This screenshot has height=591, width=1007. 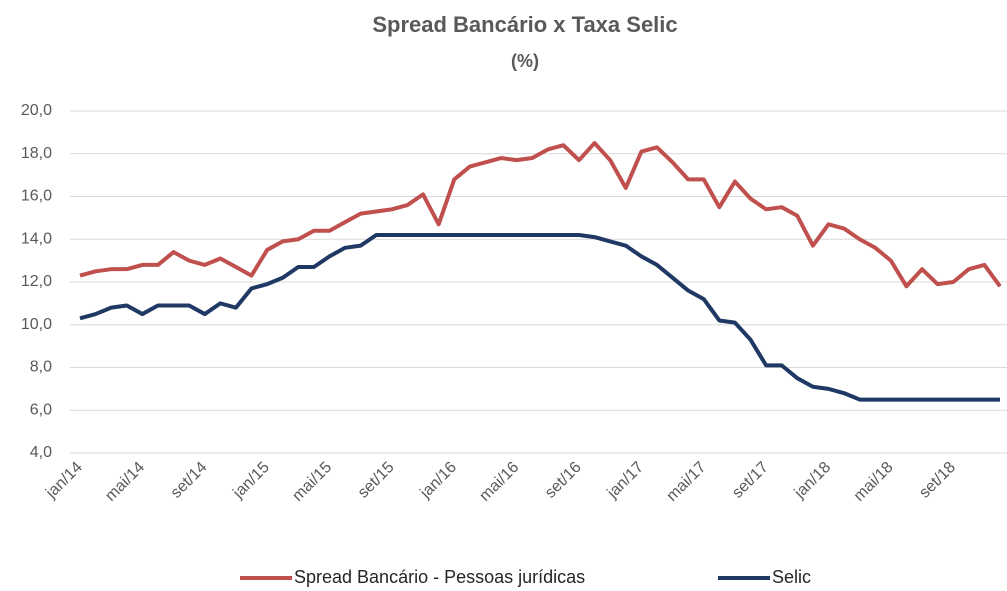 What do you see at coordinates (41, 409) in the screenshot?
I see `y-tick-label: 6,0` at bounding box center [41, 409].